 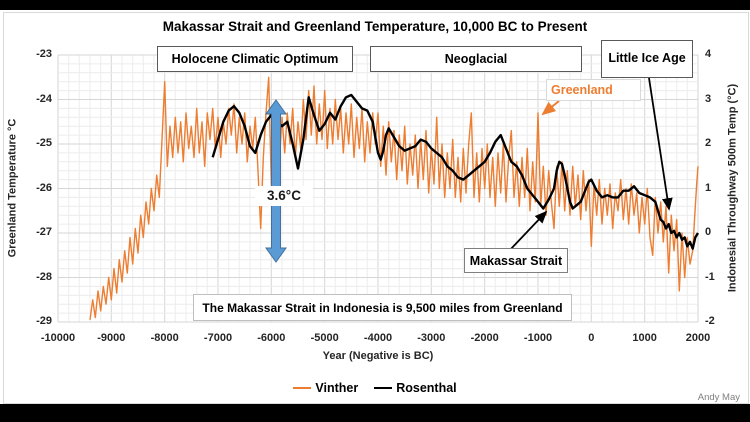 I want to click on greenland-series-label: Greenland, so click(x=593, y=90).